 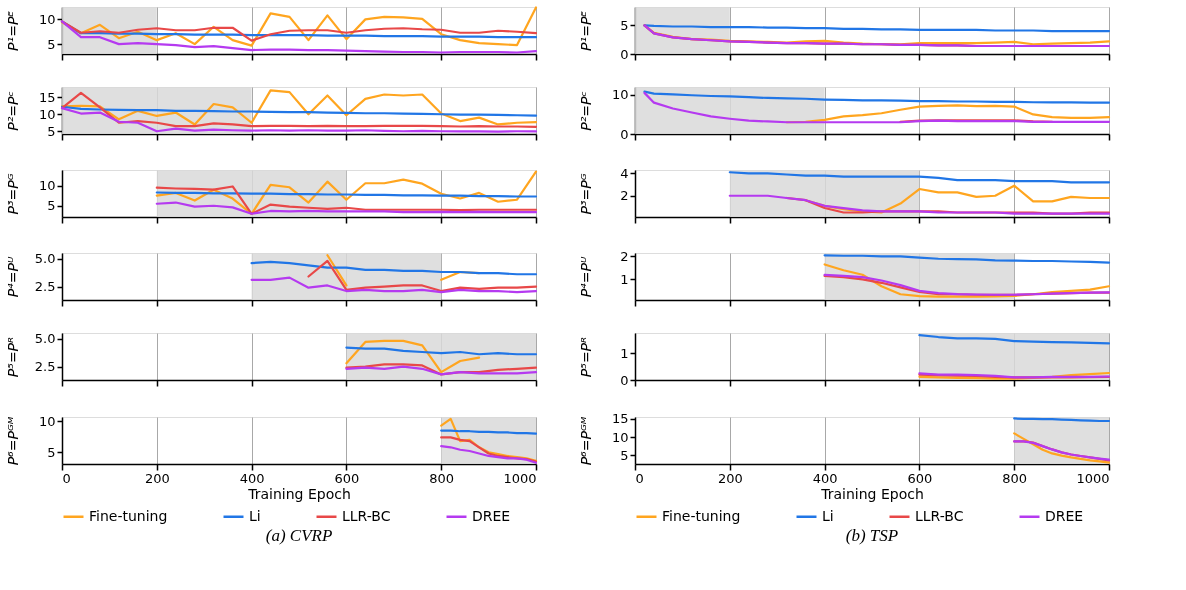 What do you see at coordinates (624, 173) in the screenshot?
I see `y-tick-label: 4` at bounding box center [624, 173].